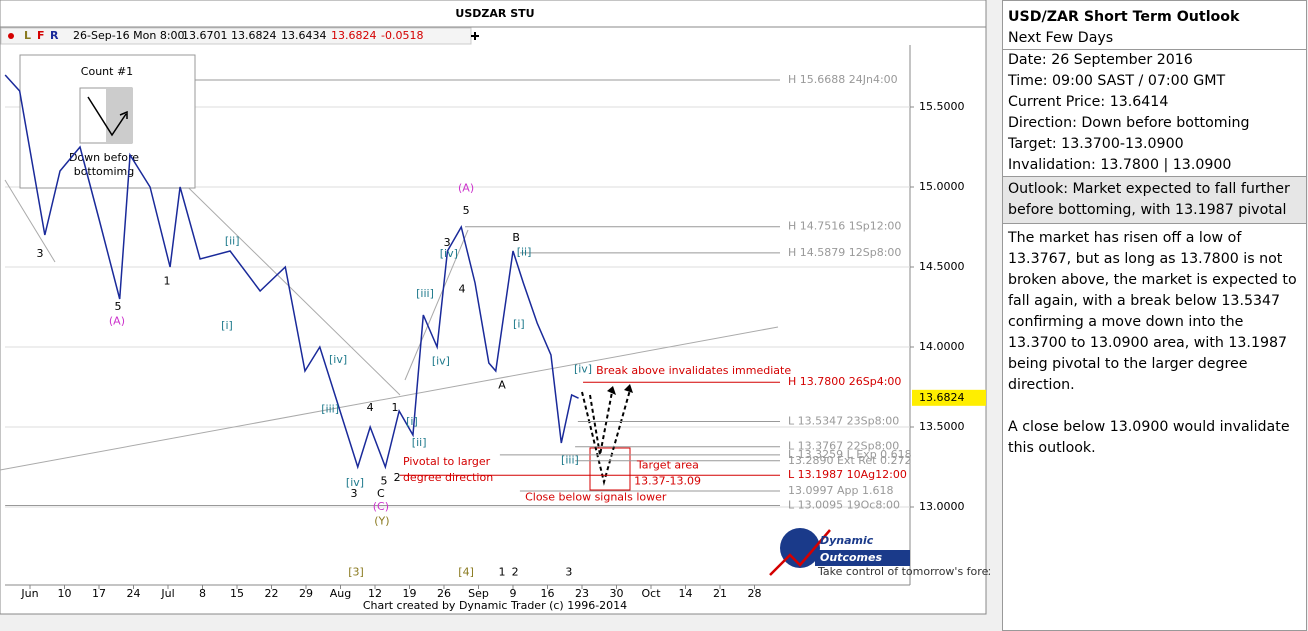 The width and height of the screenshot is (1308, 631). What do you see at coordinates (1129, 123) in the screenshot?
I see `panel-fact: Direction: Down before bottoming` at bounding box center [1129, 123].